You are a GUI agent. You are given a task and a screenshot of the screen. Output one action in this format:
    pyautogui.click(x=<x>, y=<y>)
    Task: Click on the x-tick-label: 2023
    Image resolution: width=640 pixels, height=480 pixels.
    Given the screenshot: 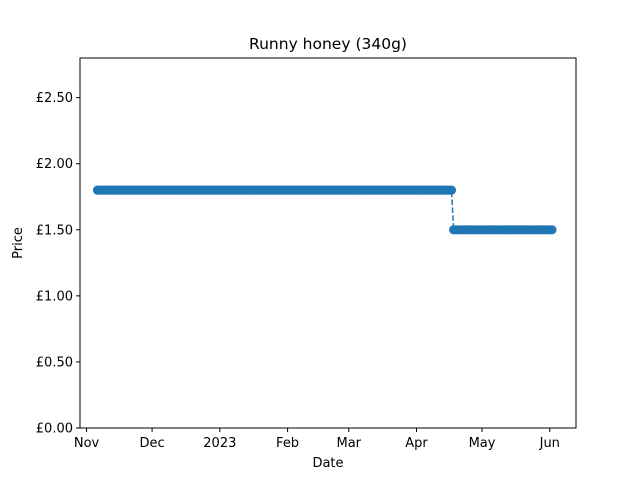 What is the action you would take?
    pyautogui.click(x=219, y=443)
    